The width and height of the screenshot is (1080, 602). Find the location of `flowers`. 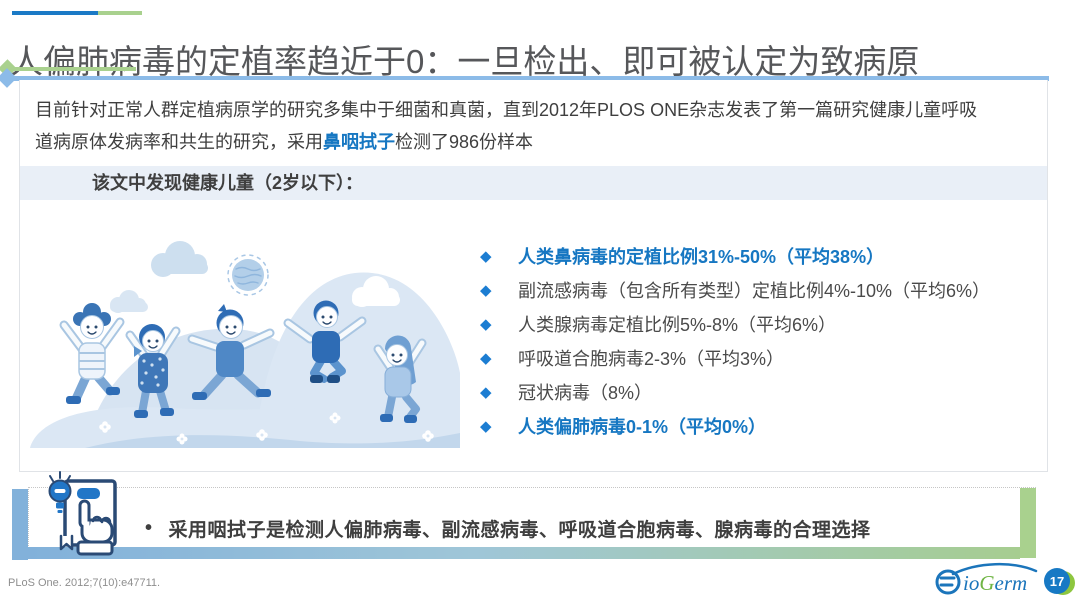

flowers is located at coordinates (266, 428).